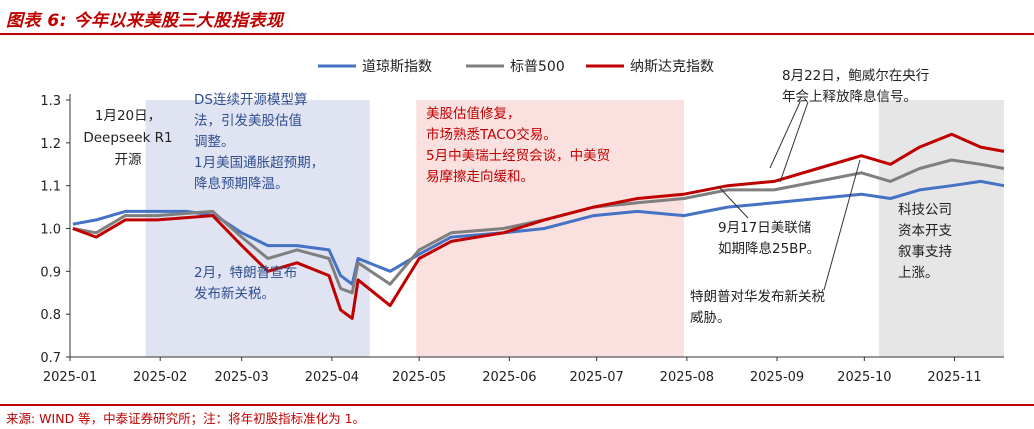 This screenshot has width=1034, height=429. What do you see at coordinates (186, 418) in the screenshot?
I see `source-note: 来源: WIND 等，中泰证券研究所；注：将年初股指标准化为 1。` at bounding box center [186, 418].